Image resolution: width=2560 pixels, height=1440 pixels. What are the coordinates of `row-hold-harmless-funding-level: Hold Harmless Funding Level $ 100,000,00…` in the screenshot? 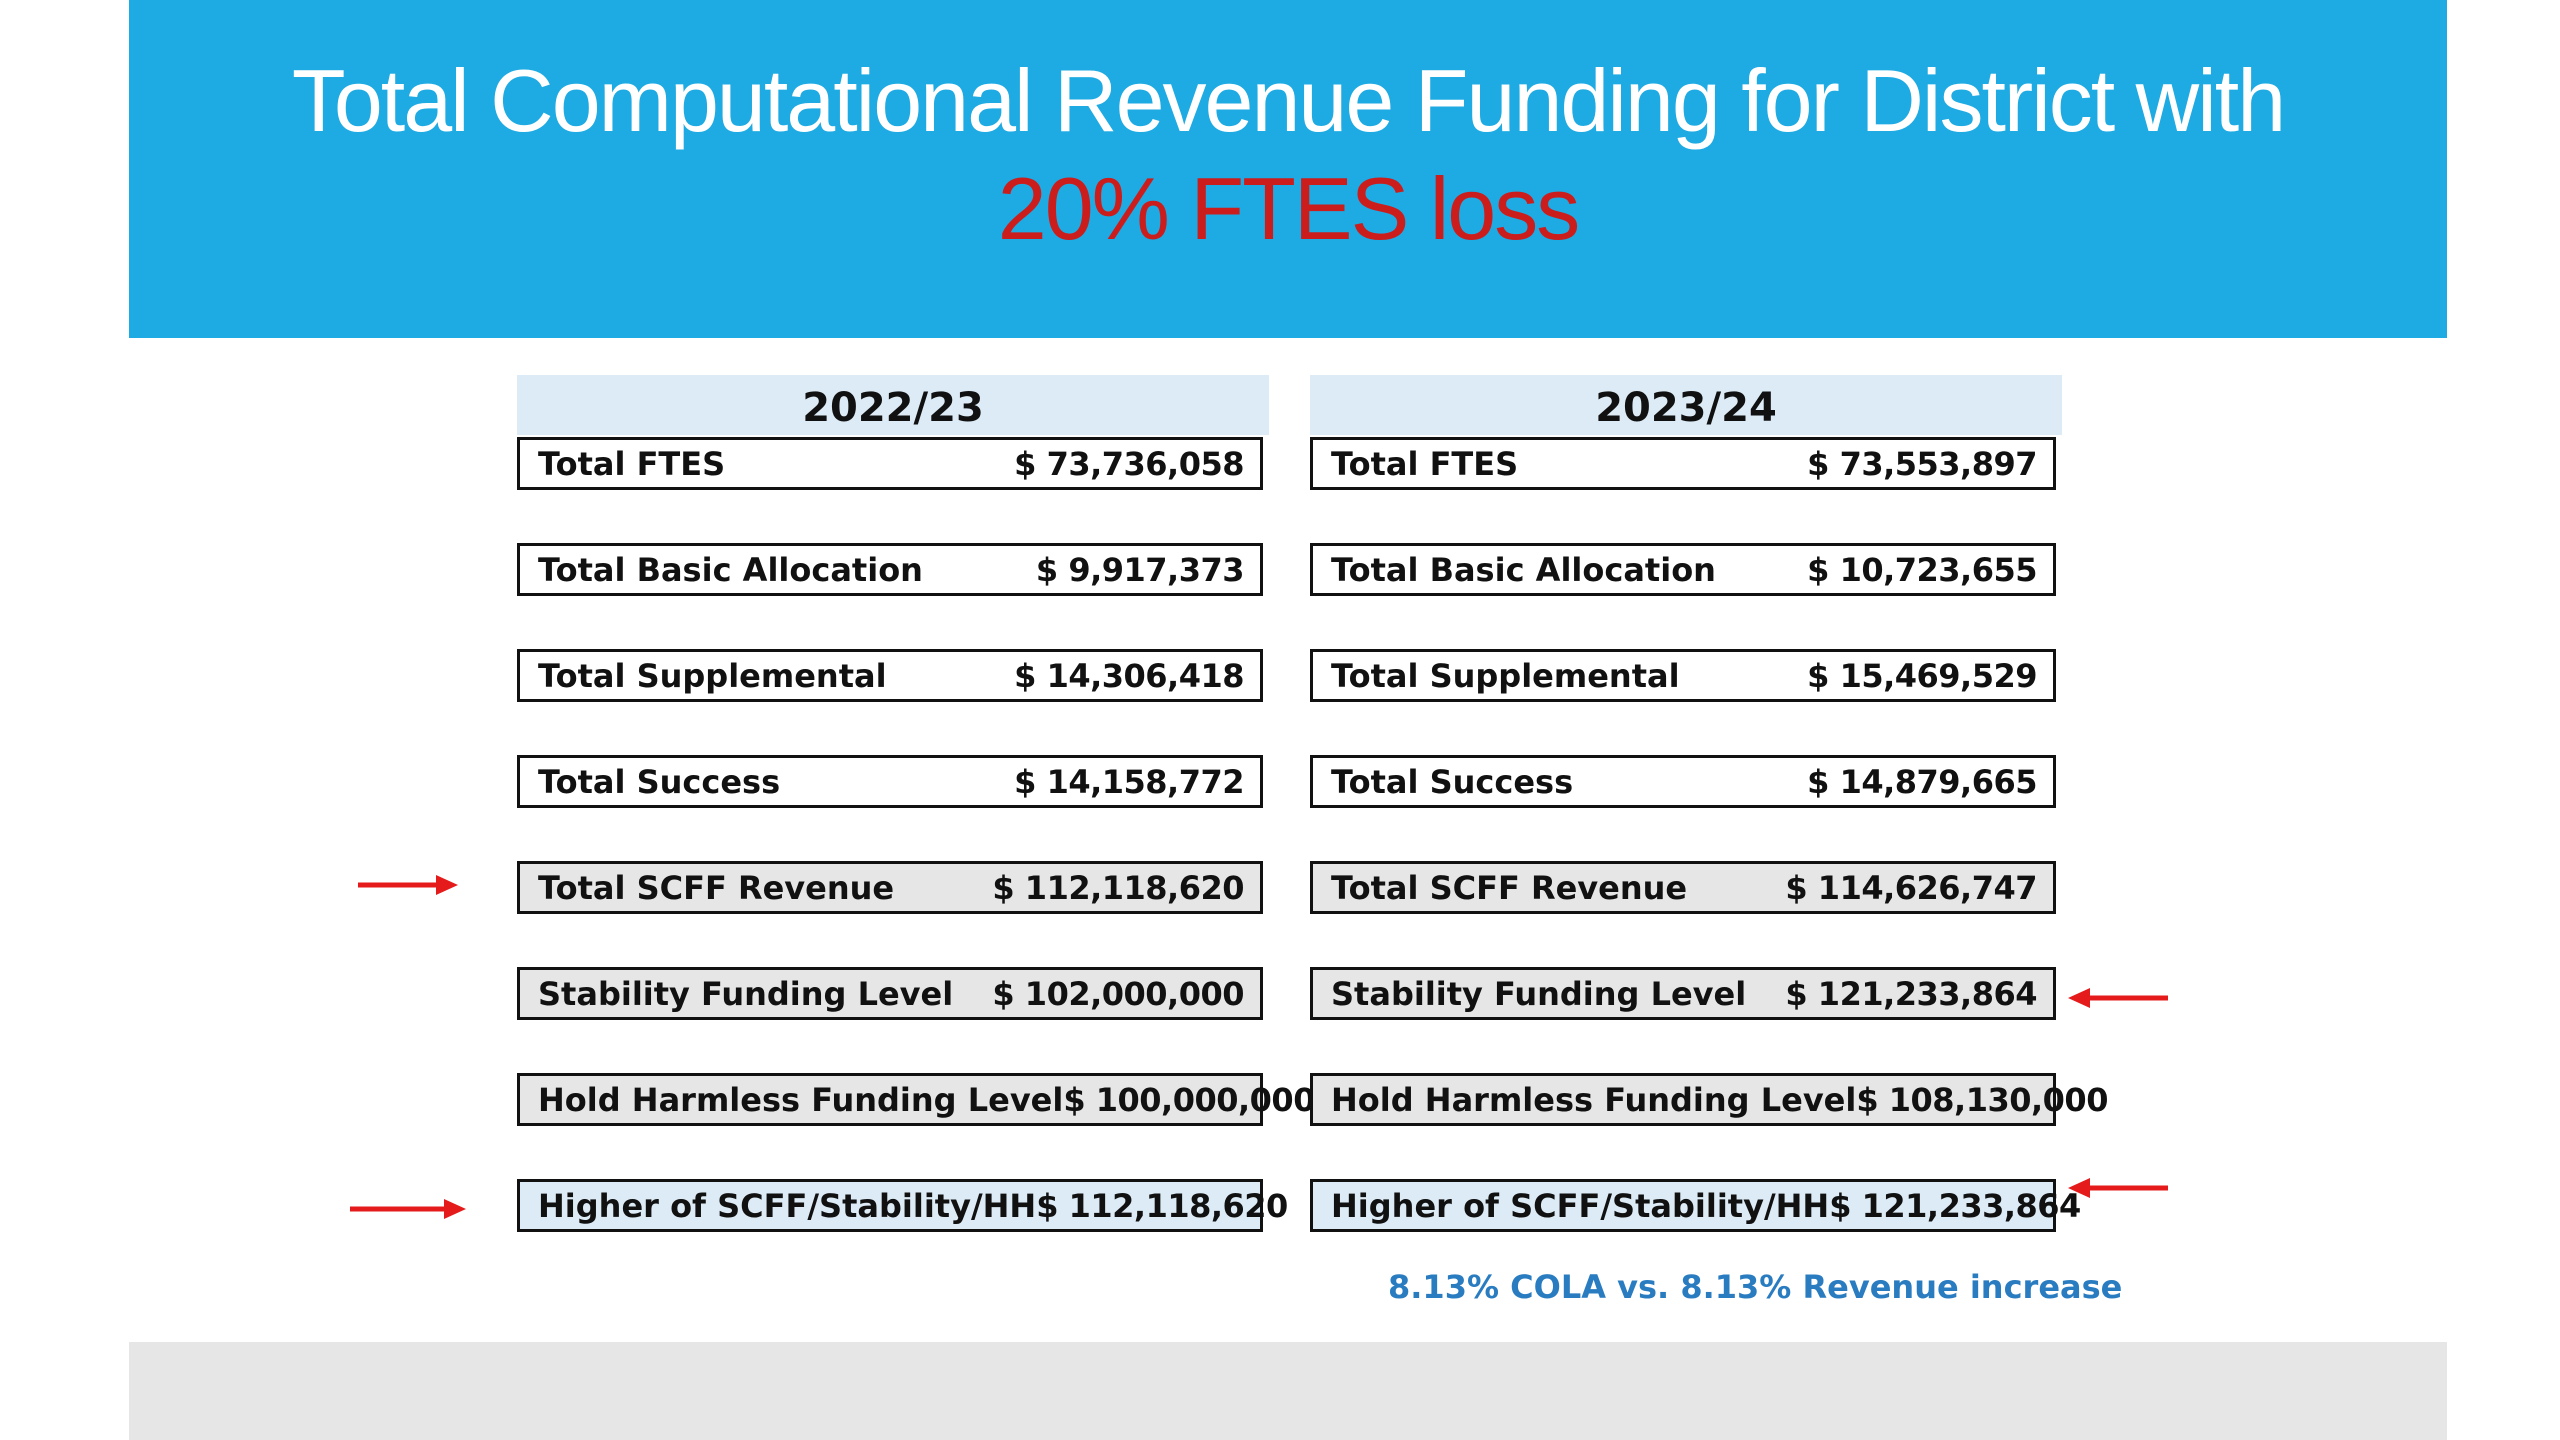 It's located at (916, 1099).